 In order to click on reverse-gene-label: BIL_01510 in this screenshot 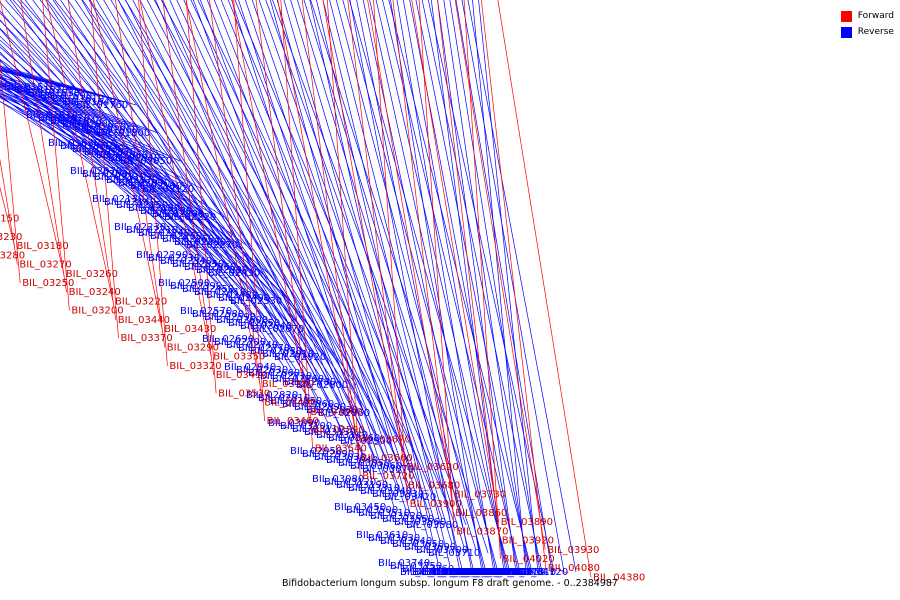, I will do `click(30, 87)`.